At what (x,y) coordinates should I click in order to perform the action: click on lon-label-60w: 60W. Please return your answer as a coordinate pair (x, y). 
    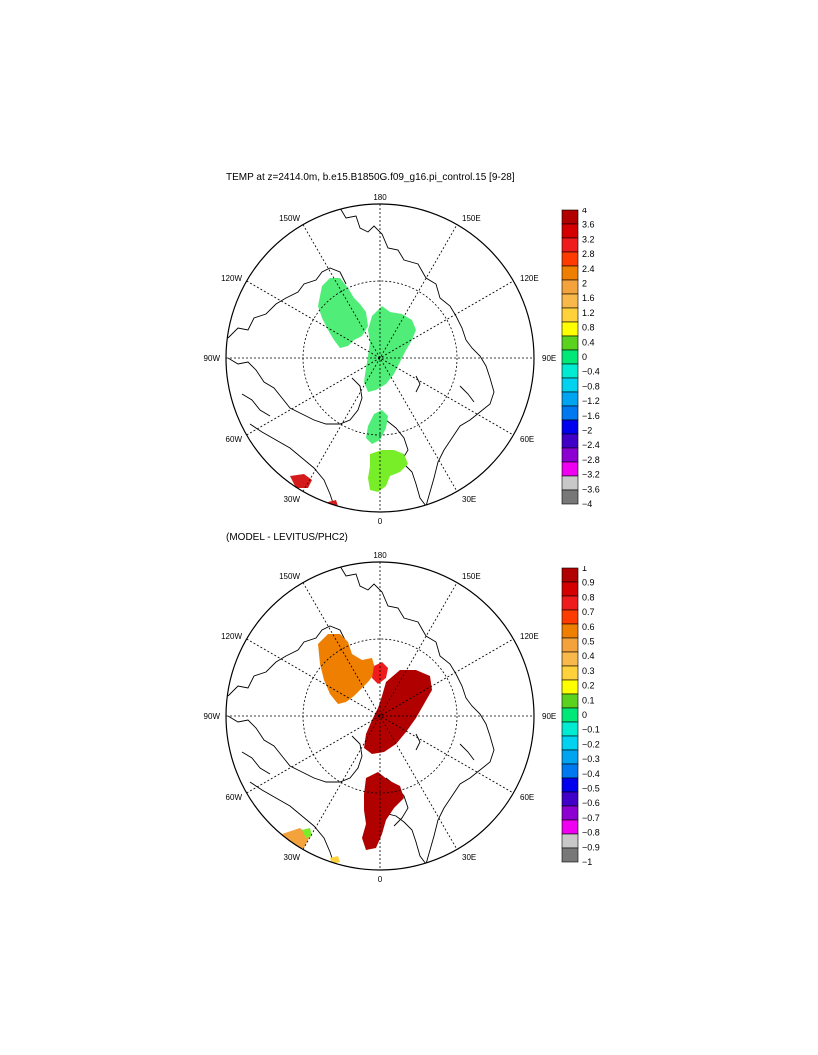
    Looking at the image, I should click on (234, 797).